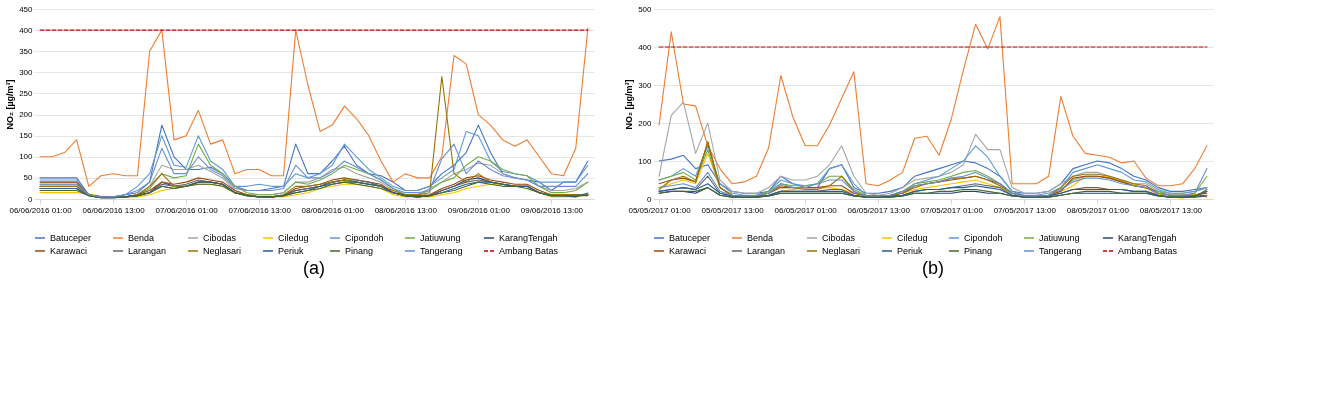  I want to click on x-tick-label: 08/06/2016 13:00, so click(406, 210).